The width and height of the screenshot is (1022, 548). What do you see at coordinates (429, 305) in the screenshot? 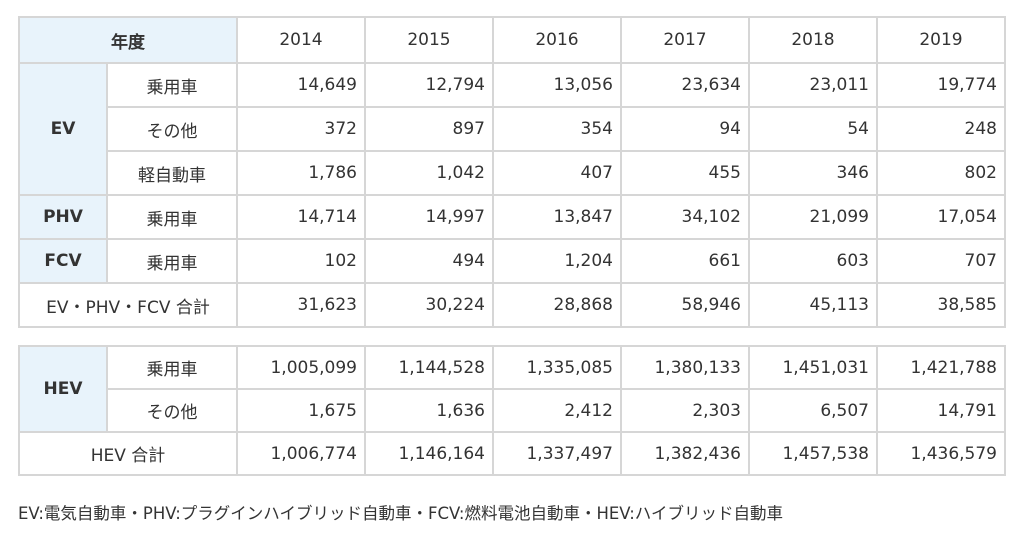
I see `value-cell: 30,224` at bounding box center [429, 305].